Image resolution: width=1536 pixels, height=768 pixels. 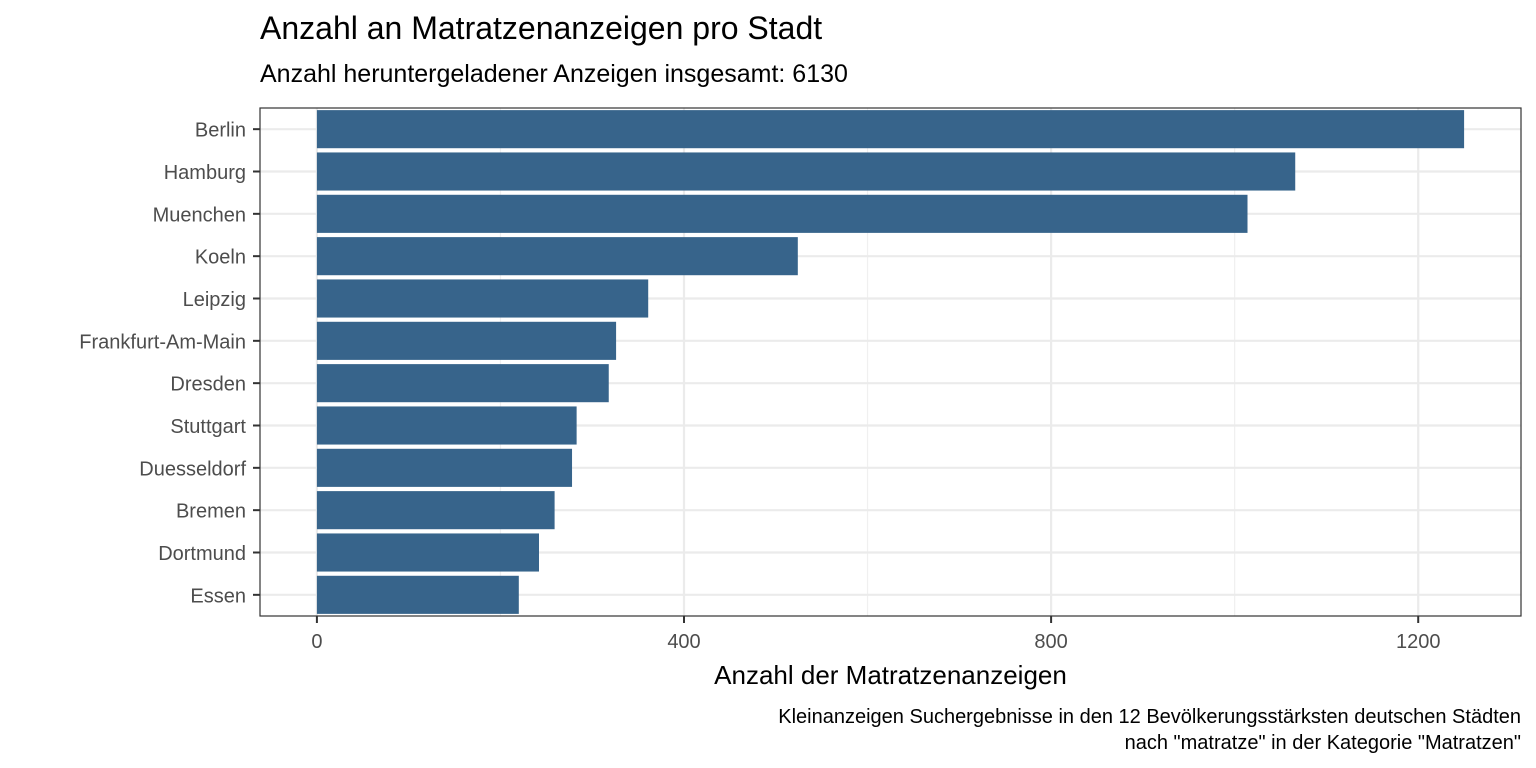 What do you see at coordinates (208, 385) in the screenshot?
I see `y-tick-label: Dresden` at bounding box center [208, 385].